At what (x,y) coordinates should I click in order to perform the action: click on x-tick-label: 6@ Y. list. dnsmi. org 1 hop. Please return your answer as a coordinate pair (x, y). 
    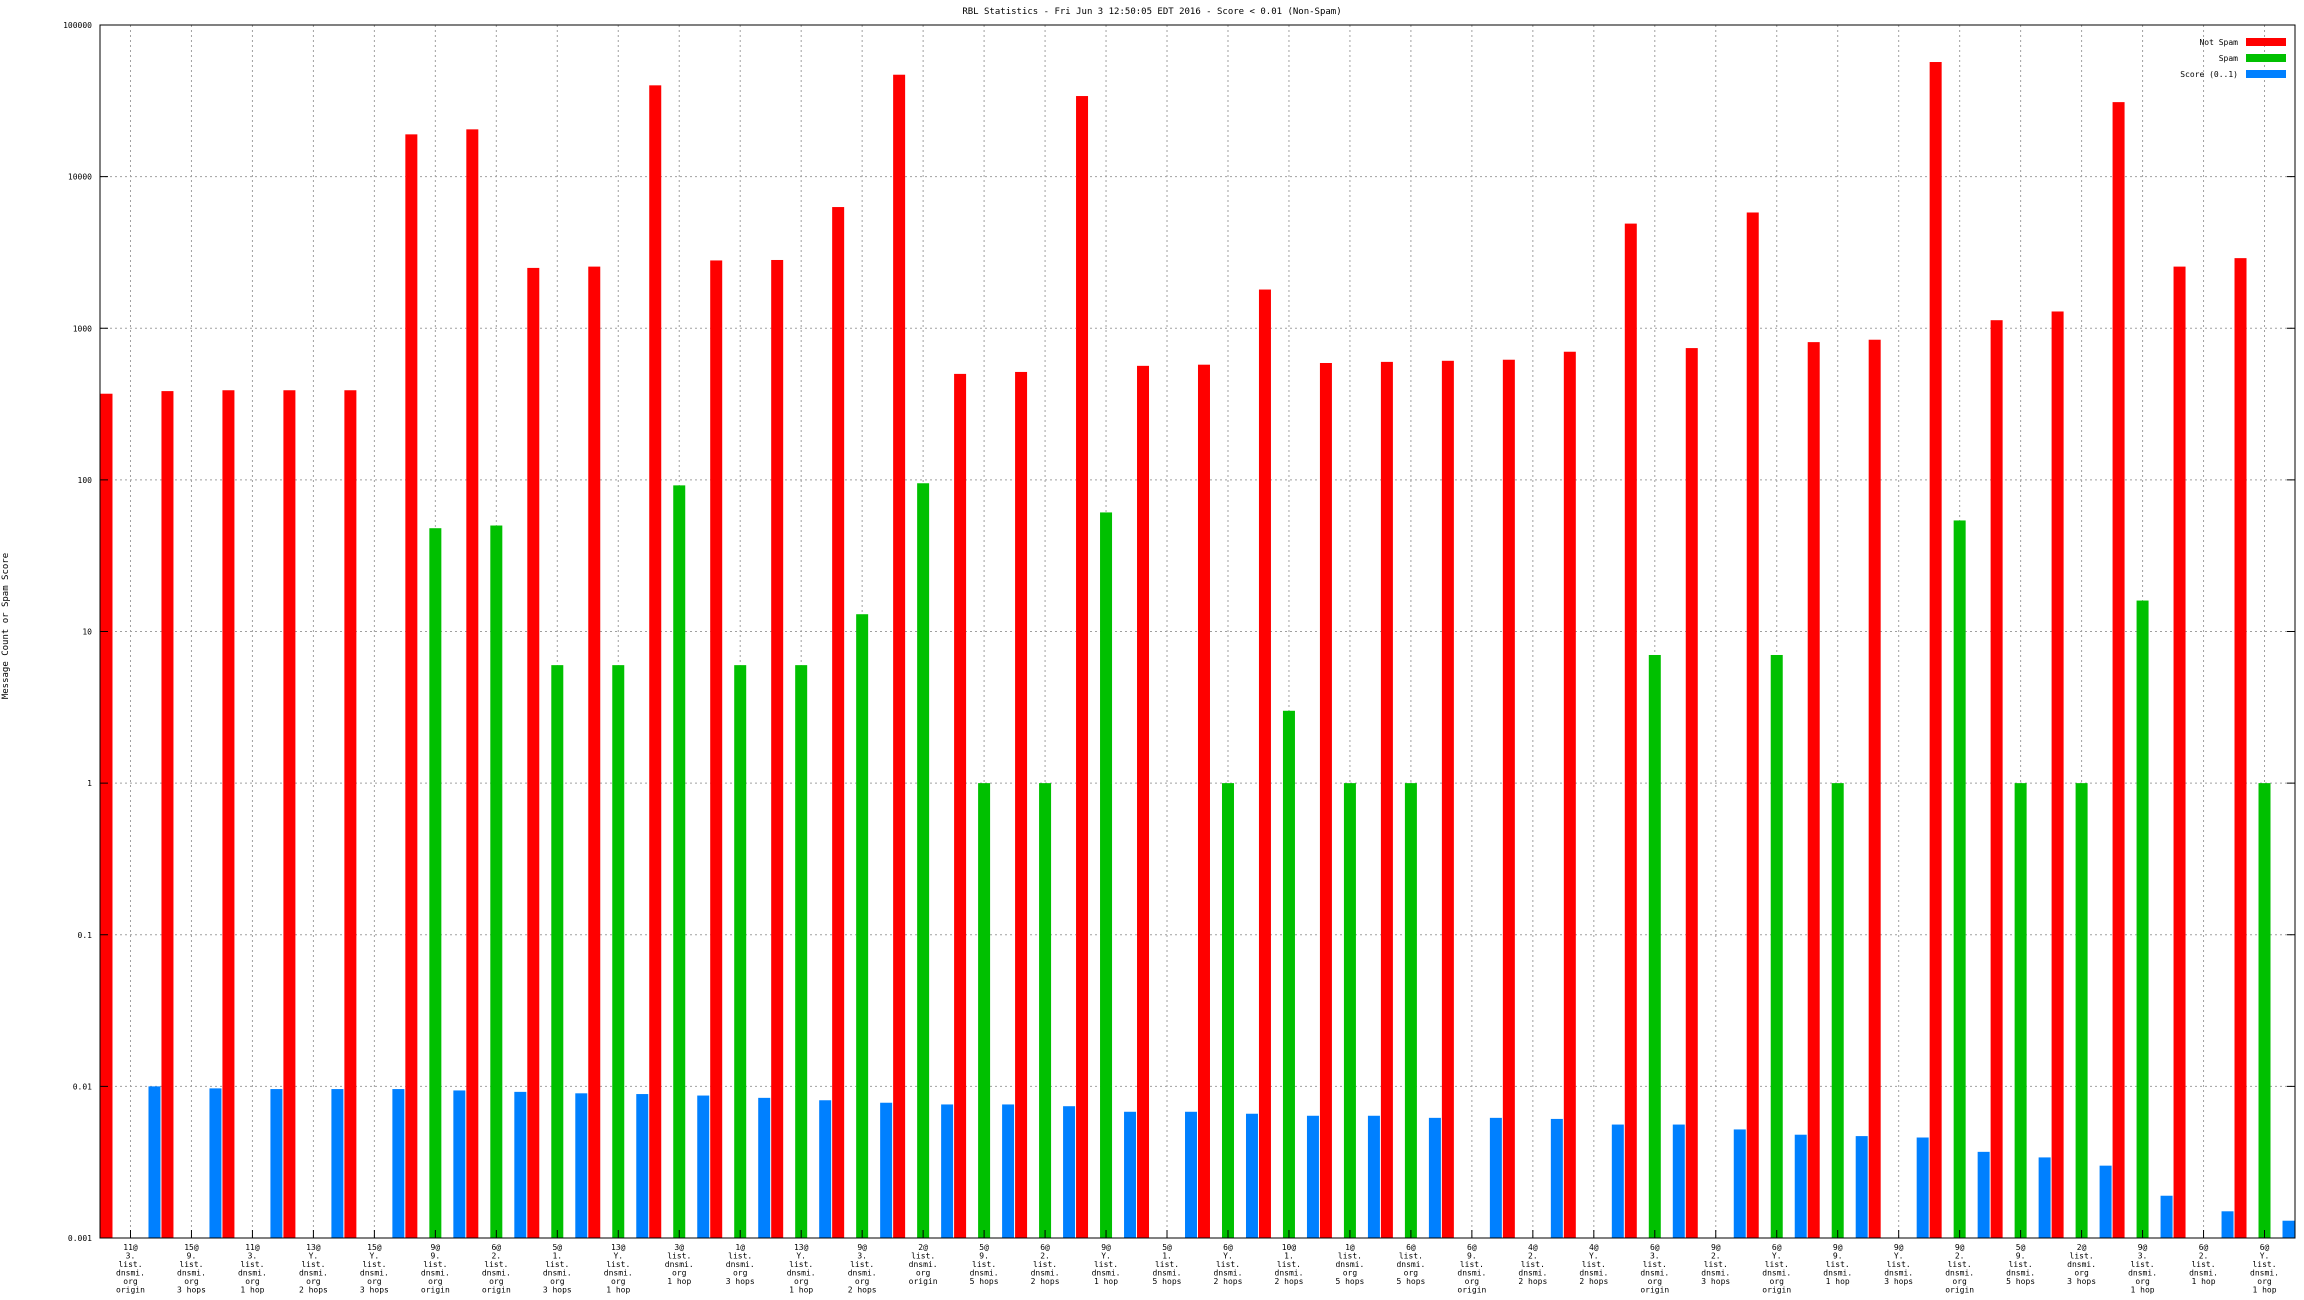
    Looking at the image, I should click on (2264, 1269).